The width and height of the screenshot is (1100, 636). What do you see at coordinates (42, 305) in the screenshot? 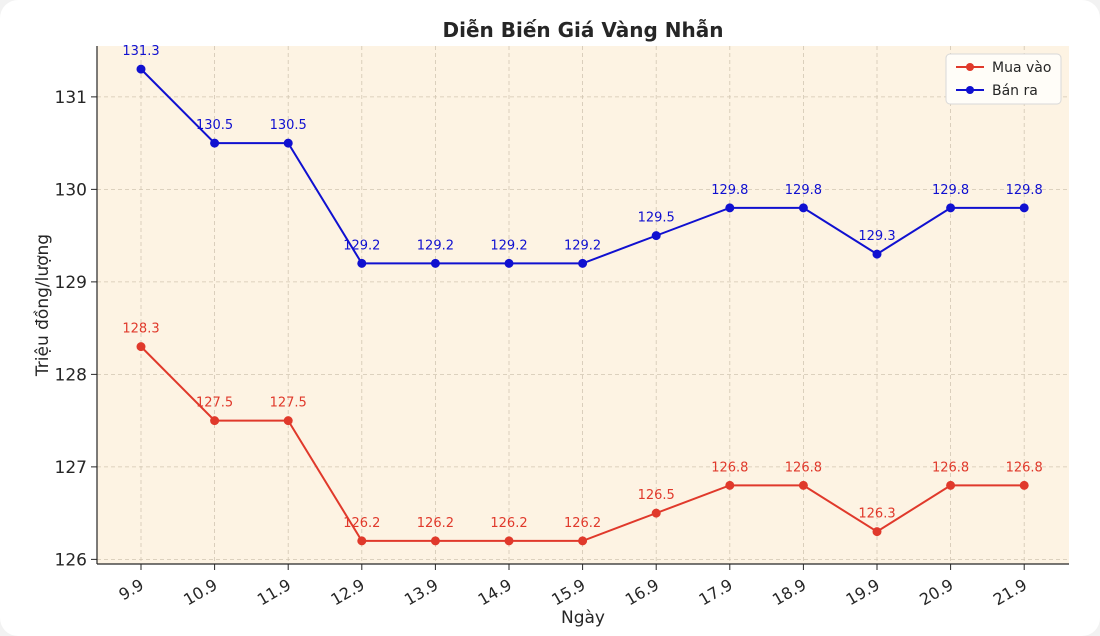
I see `y-axis-label: Triệu đồng/lượng` at bounding box center [42, 305].